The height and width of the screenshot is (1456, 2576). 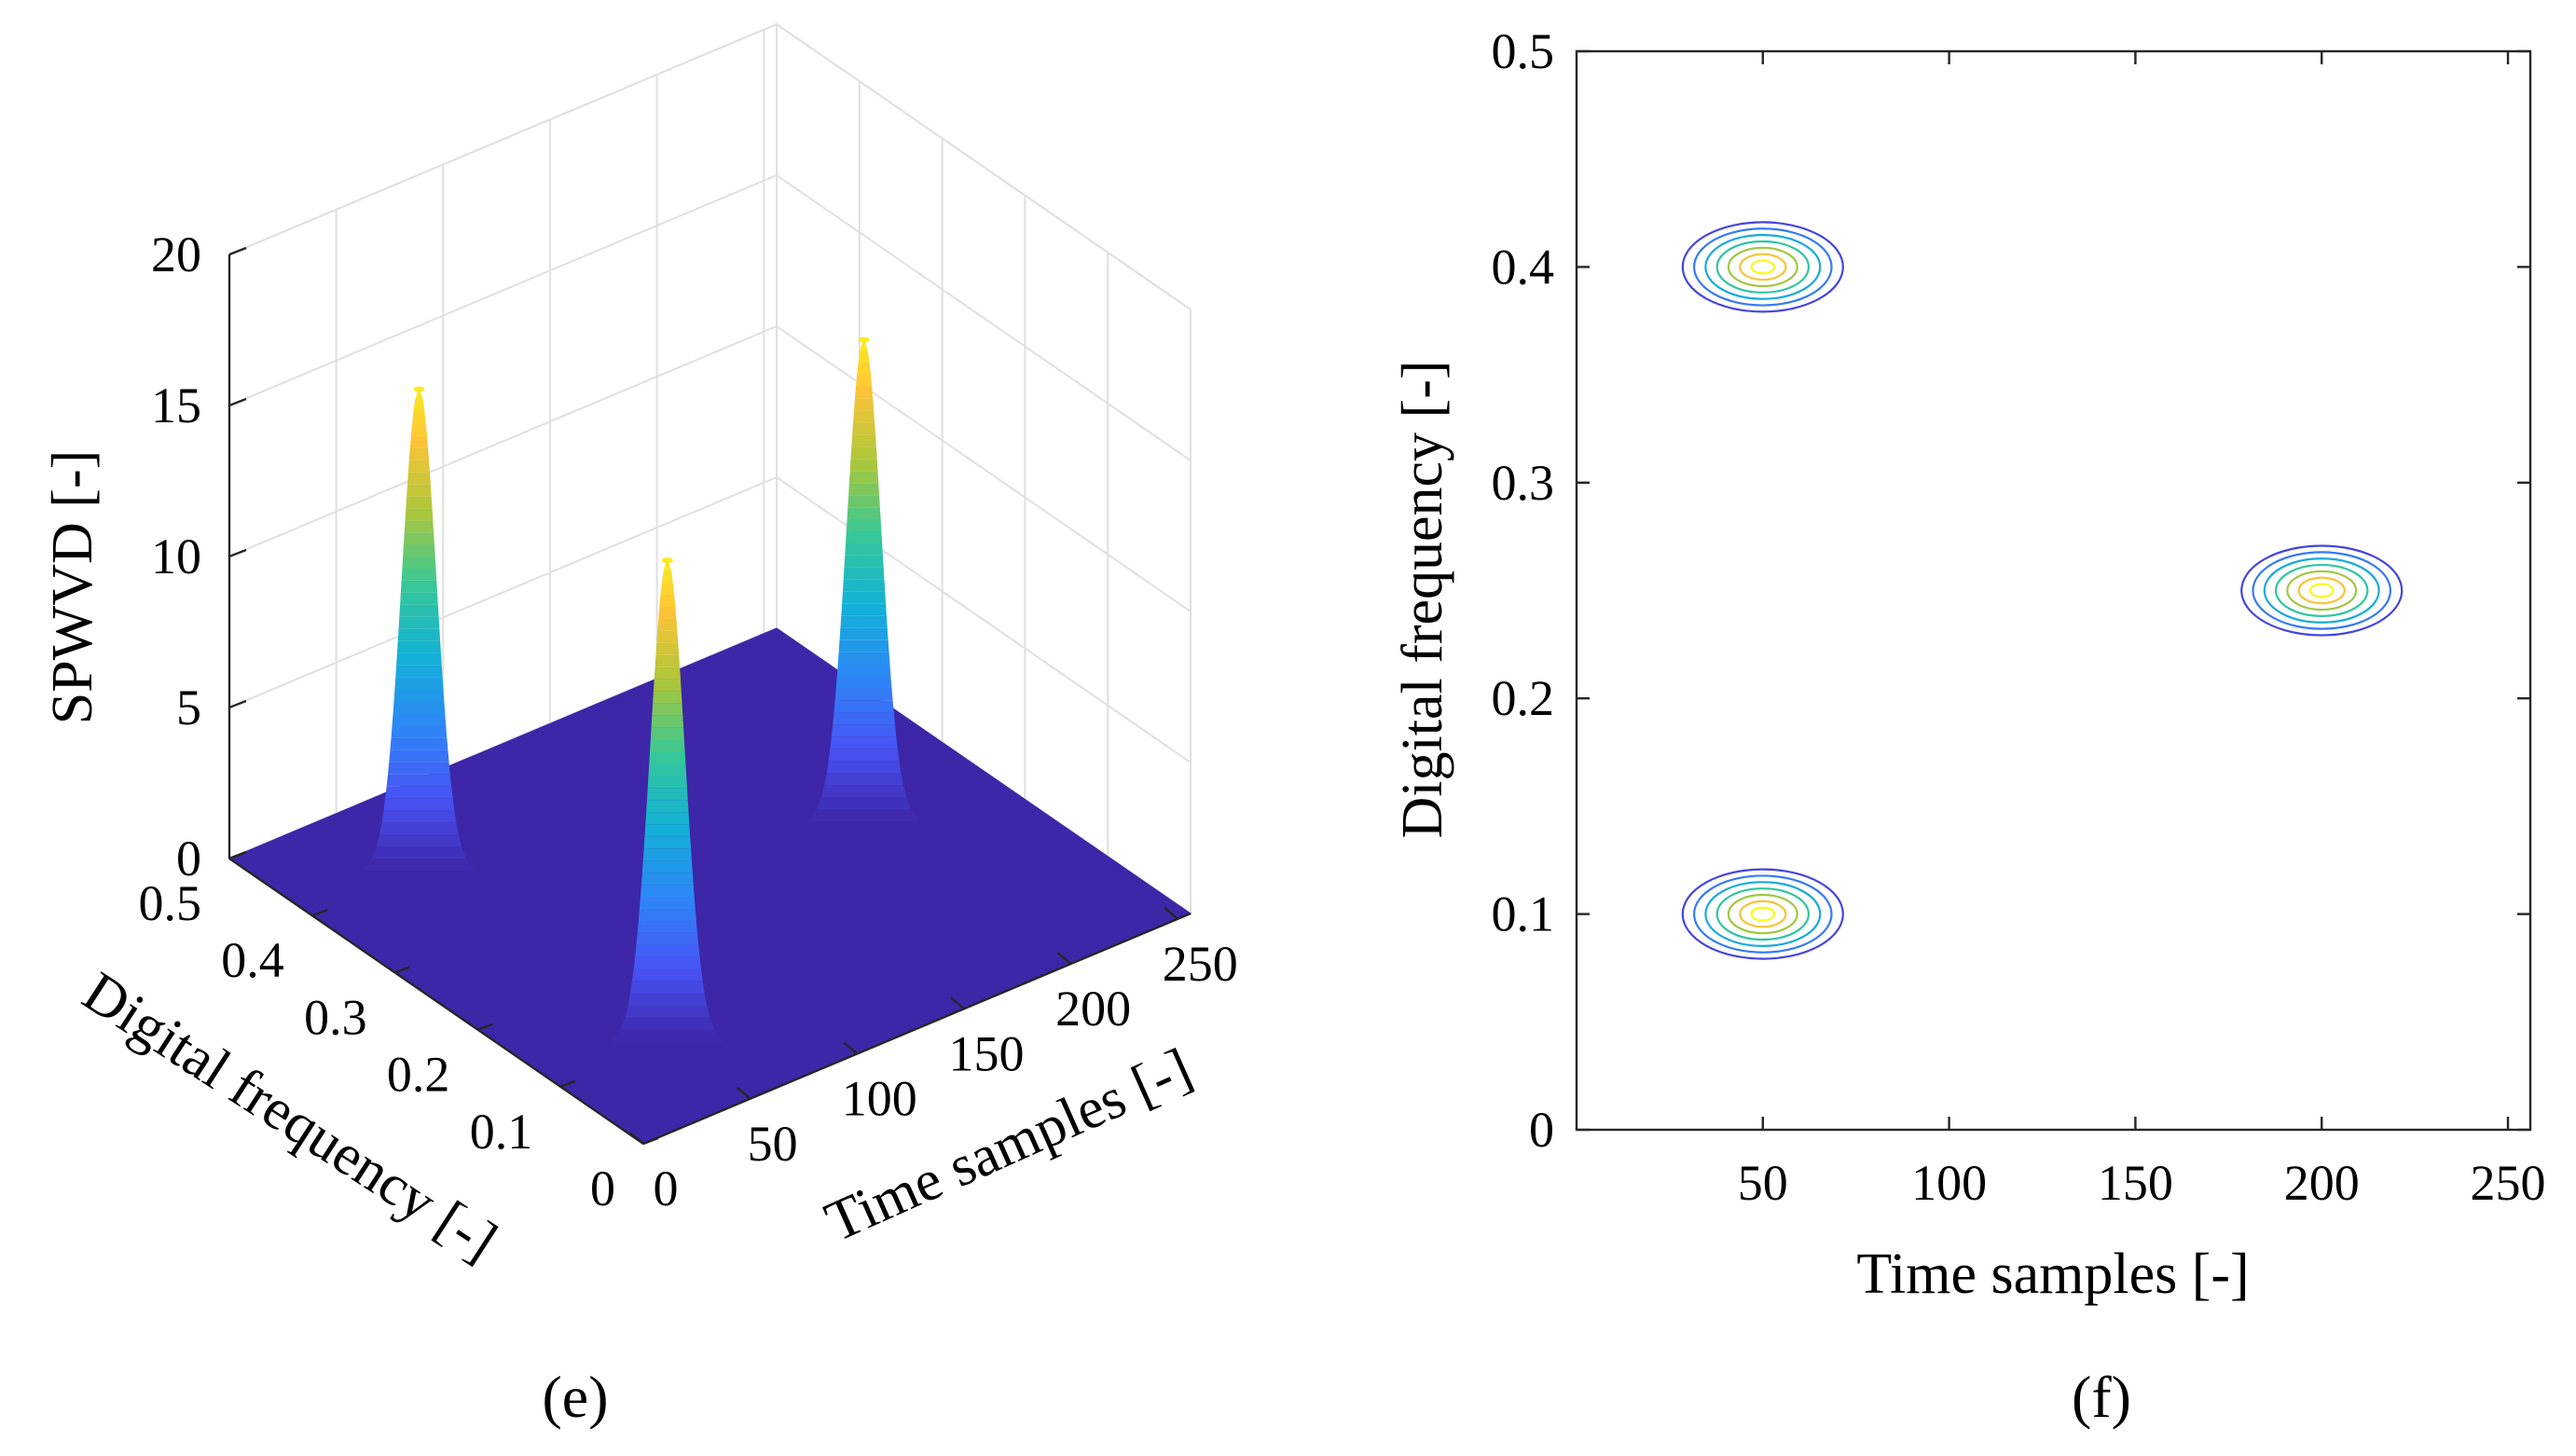 I want to click on y-tick-label: 0.1, so click(x=1523, y=914).